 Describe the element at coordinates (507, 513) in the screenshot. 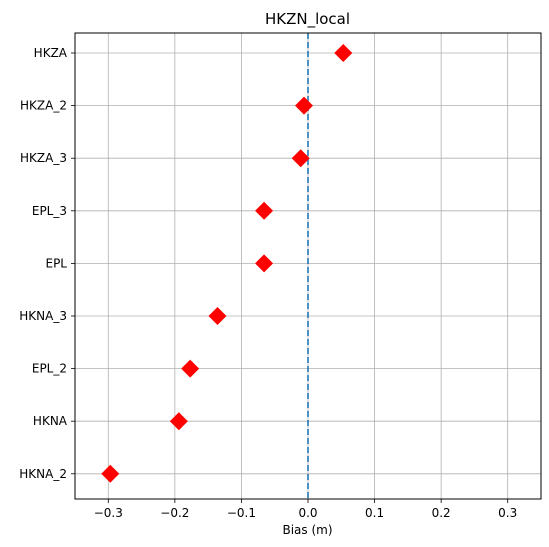

I see `x-tick-label: 0.3` at that location.